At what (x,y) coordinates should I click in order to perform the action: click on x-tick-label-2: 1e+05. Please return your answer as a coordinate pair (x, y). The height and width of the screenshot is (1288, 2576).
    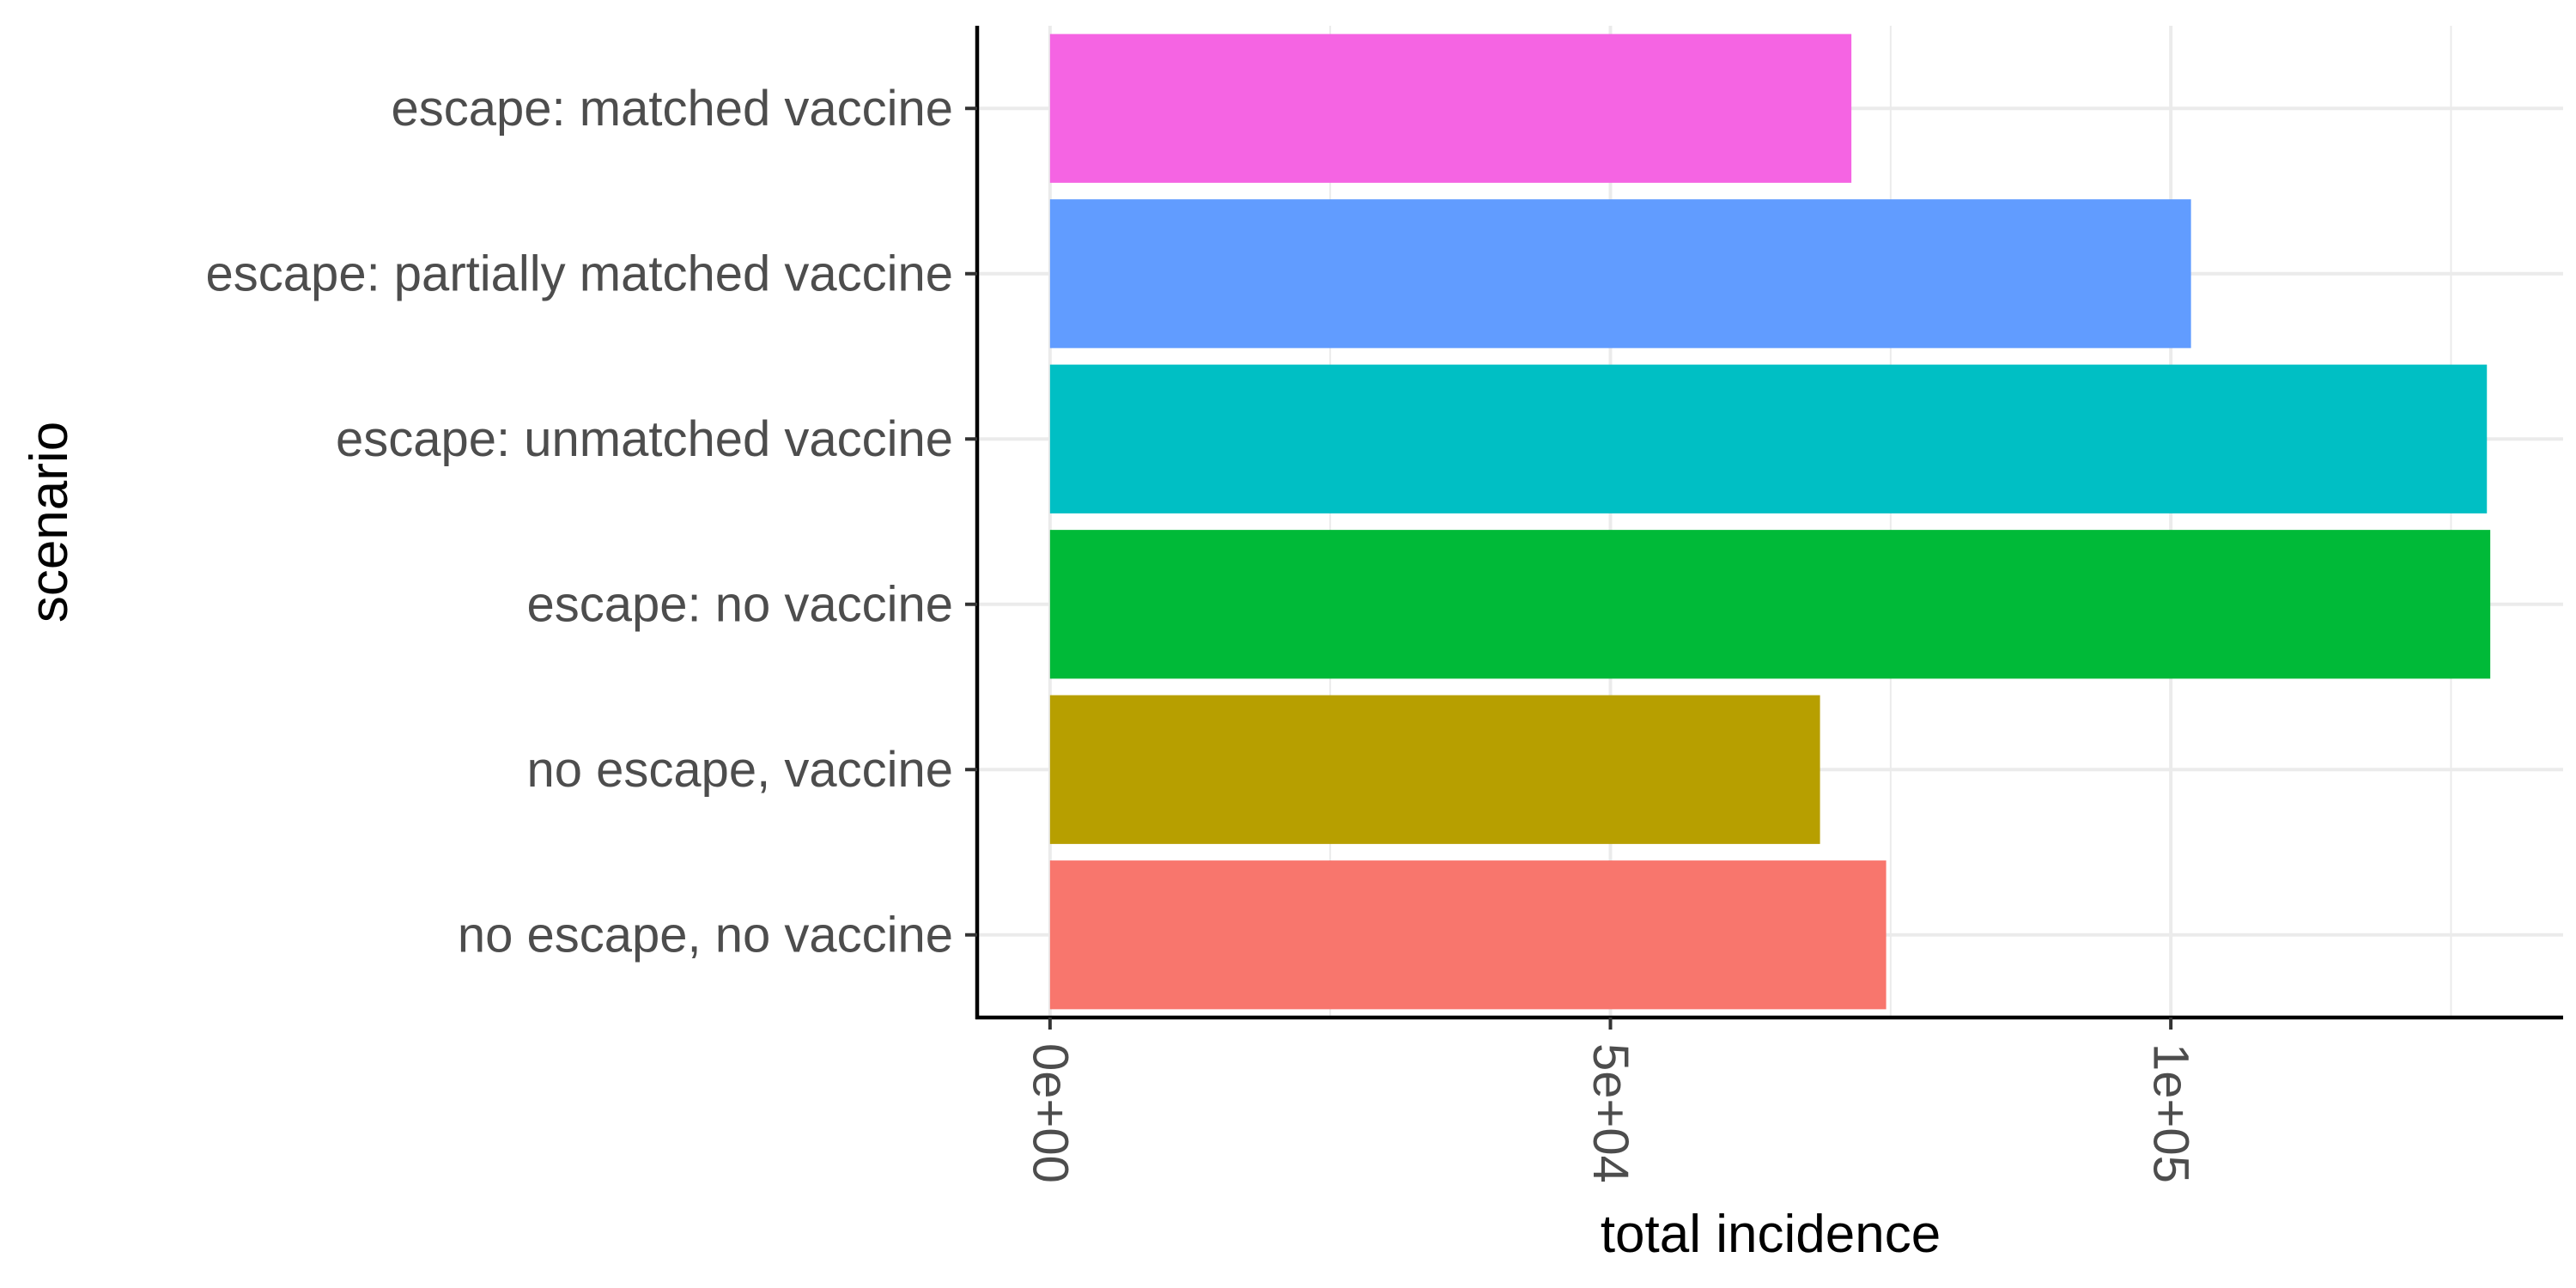
    Looking at the image, I should click on (2171, 1113).